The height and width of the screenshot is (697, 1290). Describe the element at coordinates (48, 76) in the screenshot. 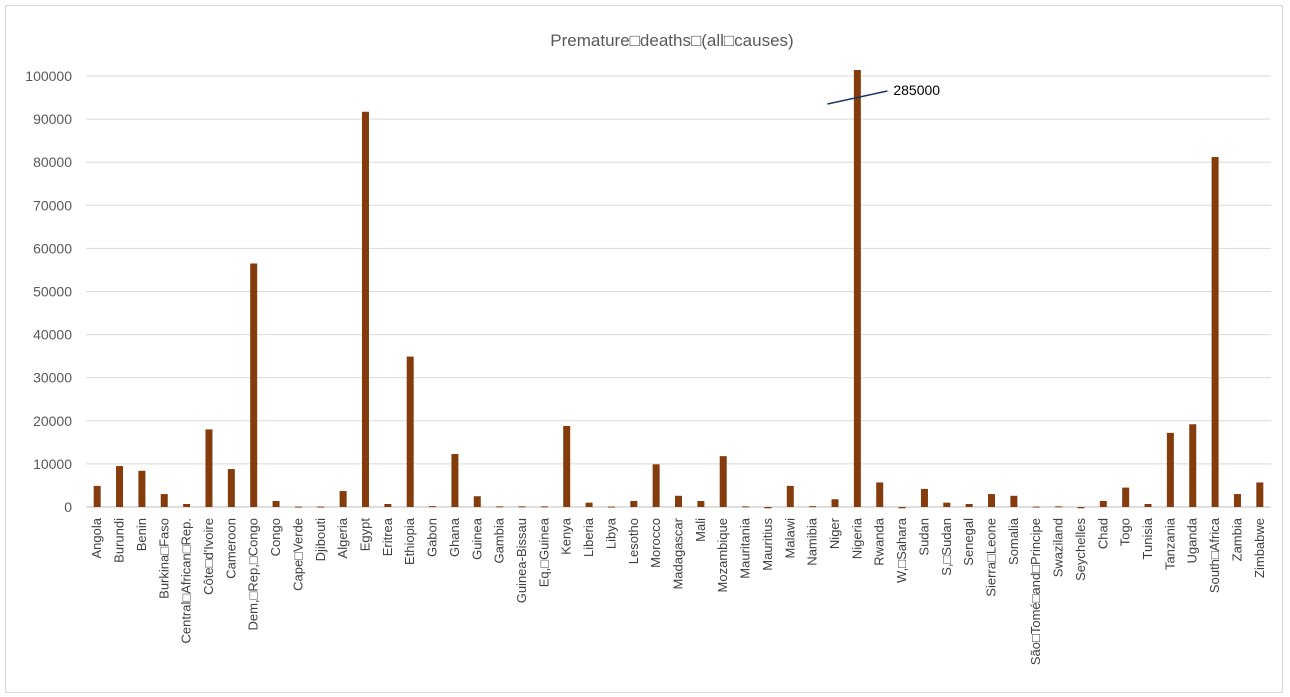

I see `y-tick-label: 100000` at that location.